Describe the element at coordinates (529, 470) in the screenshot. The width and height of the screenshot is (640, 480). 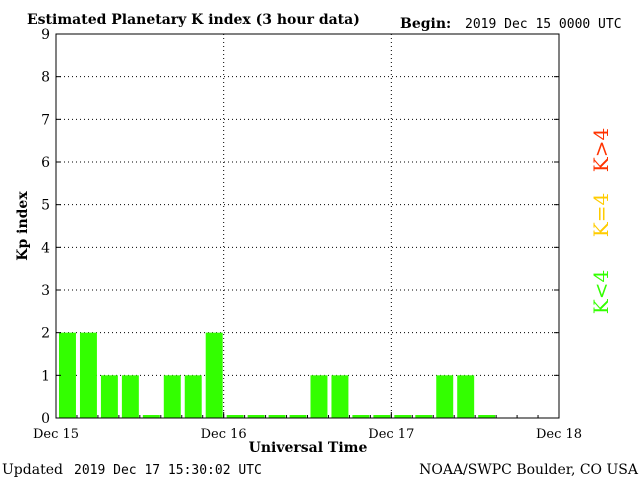
I see `source-credit: NOAA/SWPC Boulder, CO USA` at that location.